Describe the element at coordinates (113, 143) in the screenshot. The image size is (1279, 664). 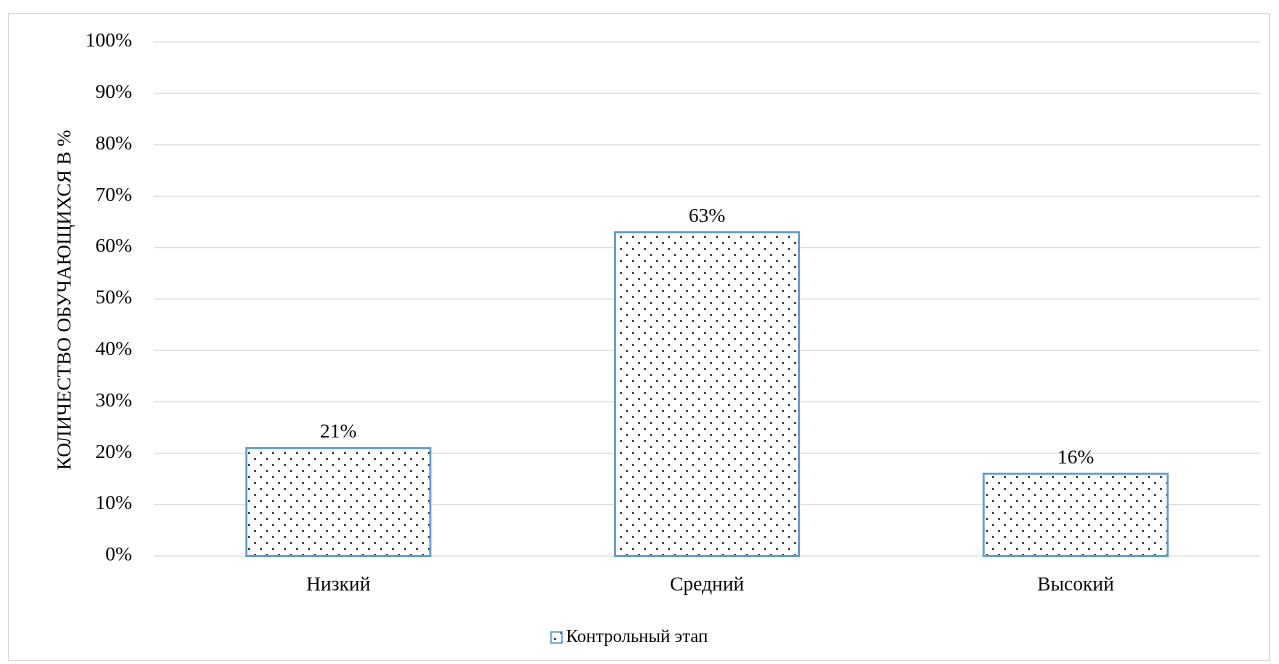
I see `y-tick-label: 80%` at that location.